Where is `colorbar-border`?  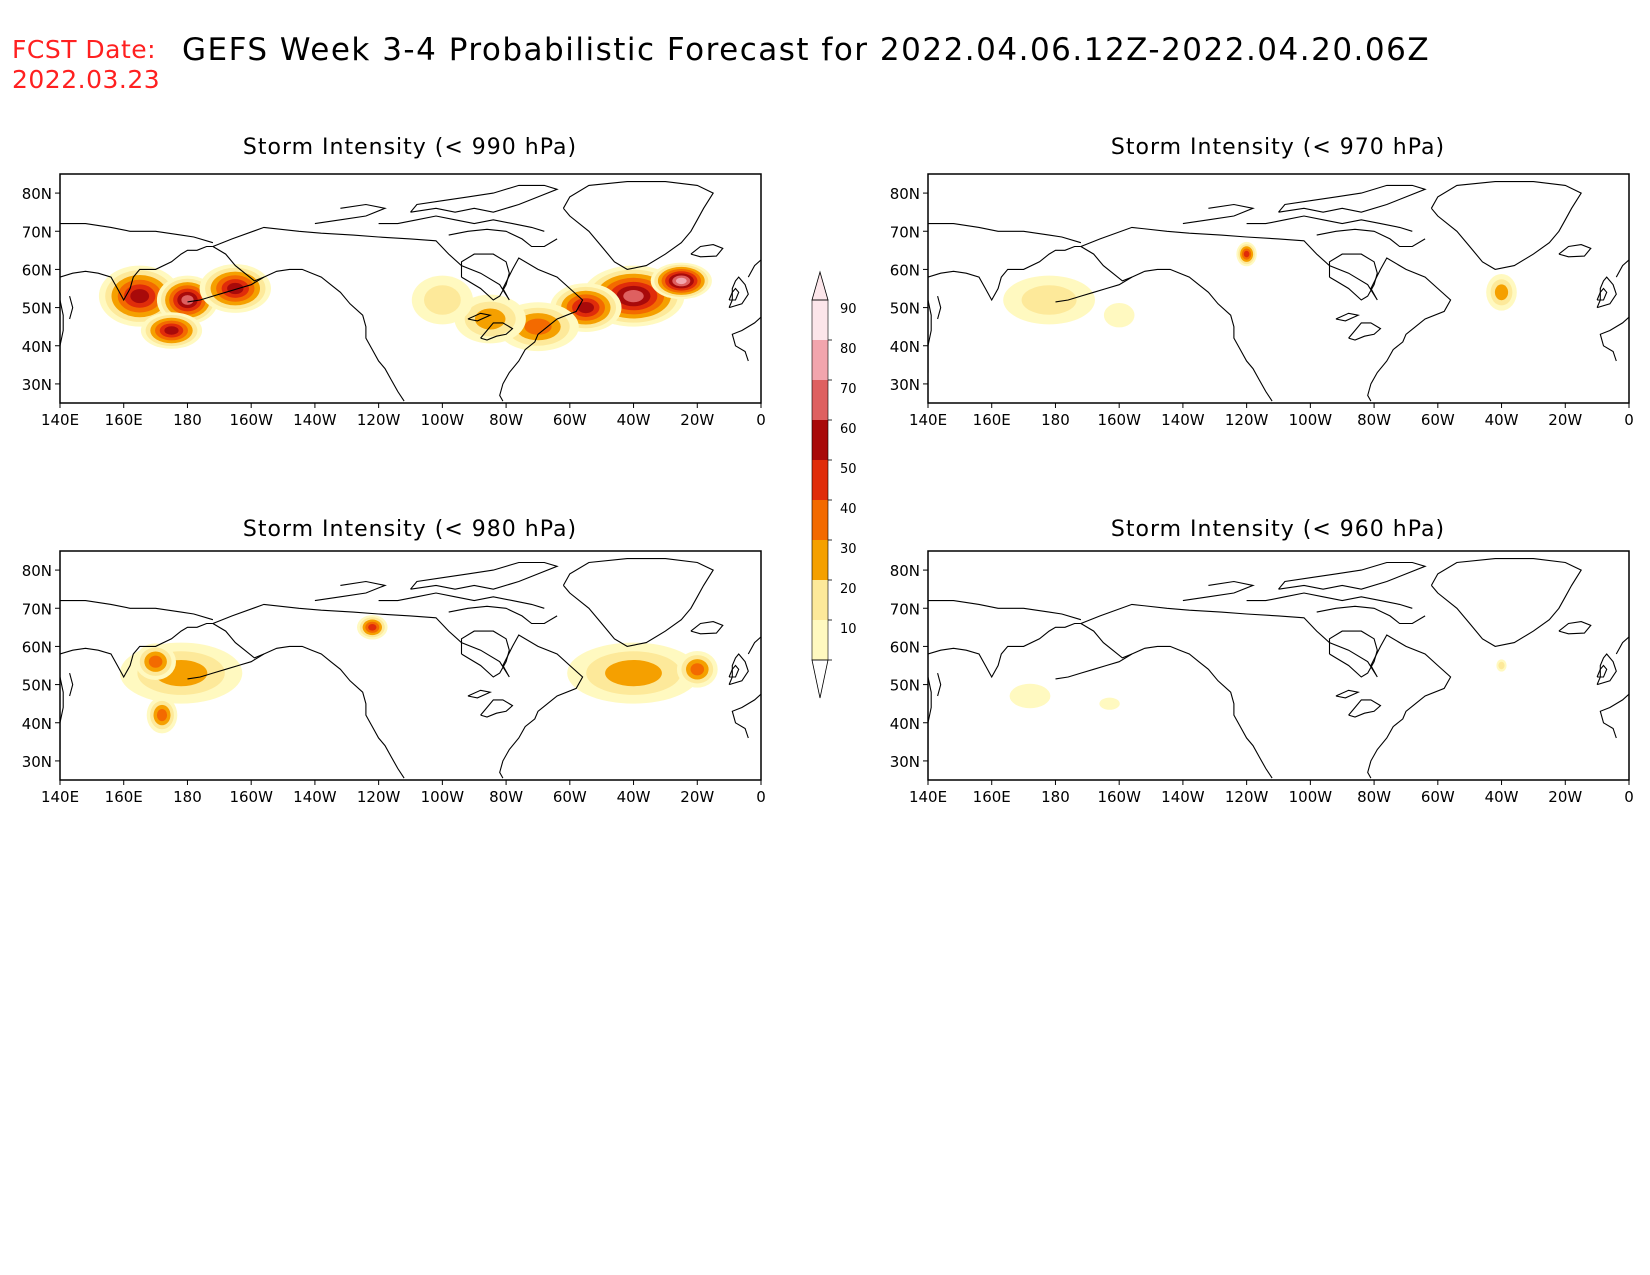
colorbar-border is located at coordinates (820, 480).